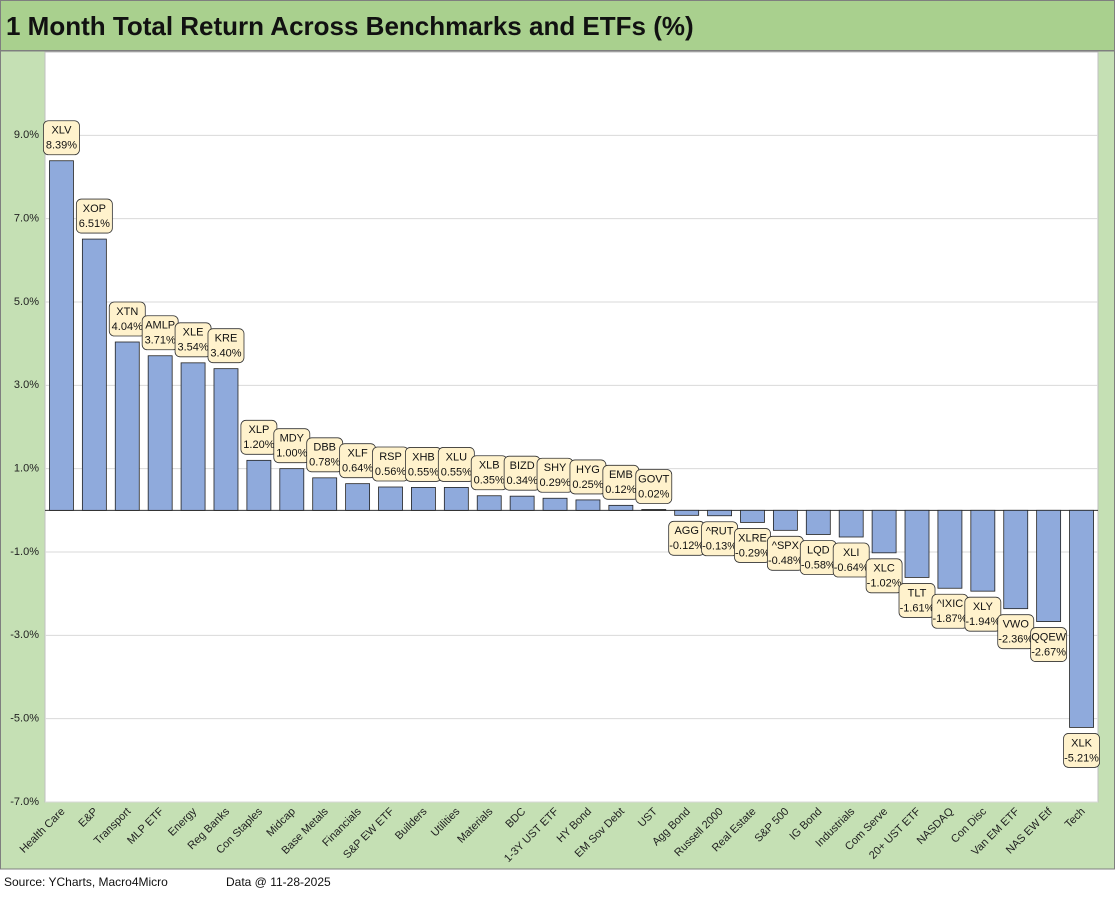 The width and height of the screenshot is (1115, 900). What do you see at coordinates (752, 545) in the screenshot?
I see `data-label: XLRE -0.29%` at bounding box center [752, 545].